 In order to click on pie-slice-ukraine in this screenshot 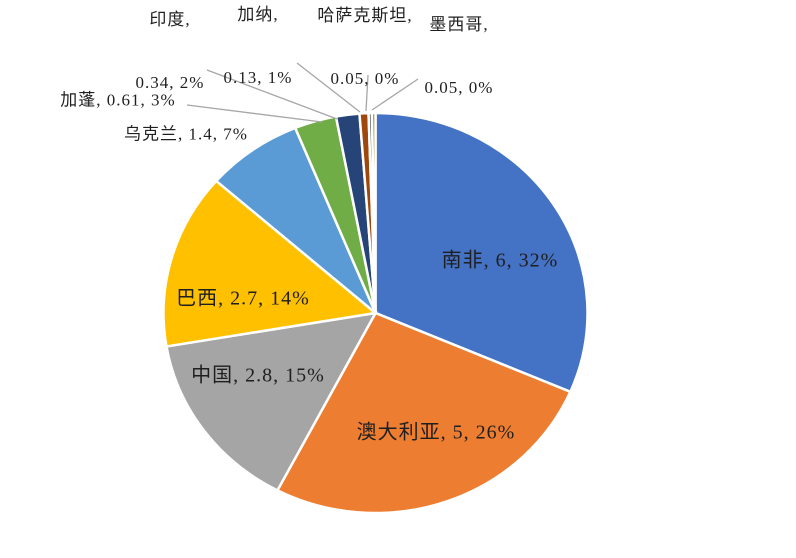, I will do `click(295, 220)`.